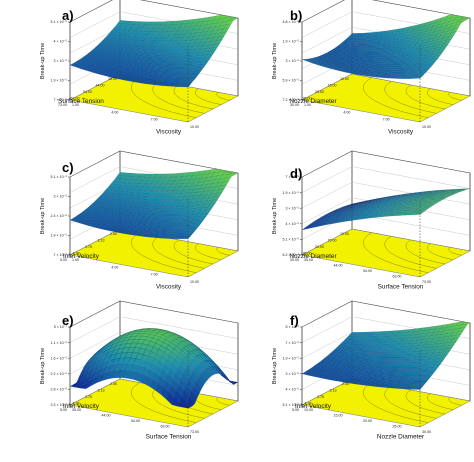 The height and width of the screenshot is (462, 474). Describe the element at coordinates (59, 390) in the screenshot. I see `z-tick-label: 2.8 × 10⁻⁶` at that location.